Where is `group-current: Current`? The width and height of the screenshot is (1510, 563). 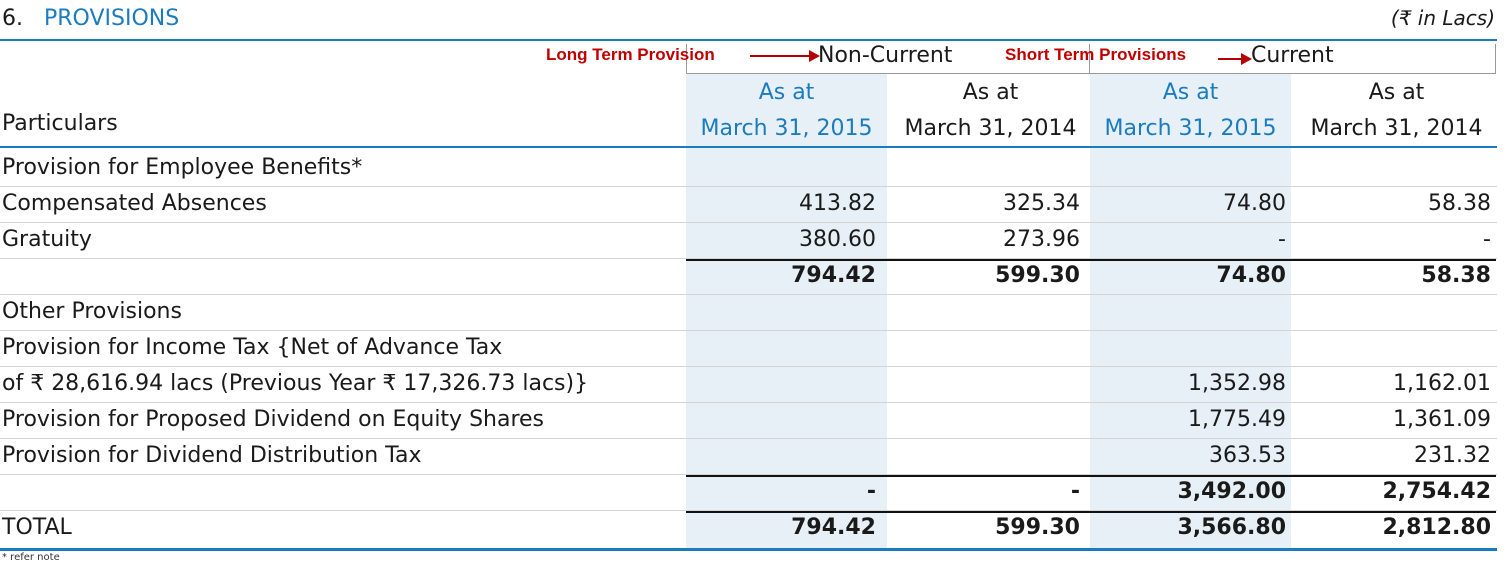
group-current: Current is located at coordinates (1292, 55).